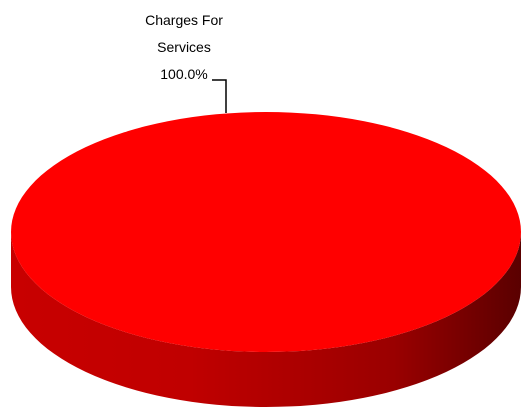 The height and width of the screenshot is (410, 522). I want to click on slice-label-category-line1: Charges For, so click(184, 20).